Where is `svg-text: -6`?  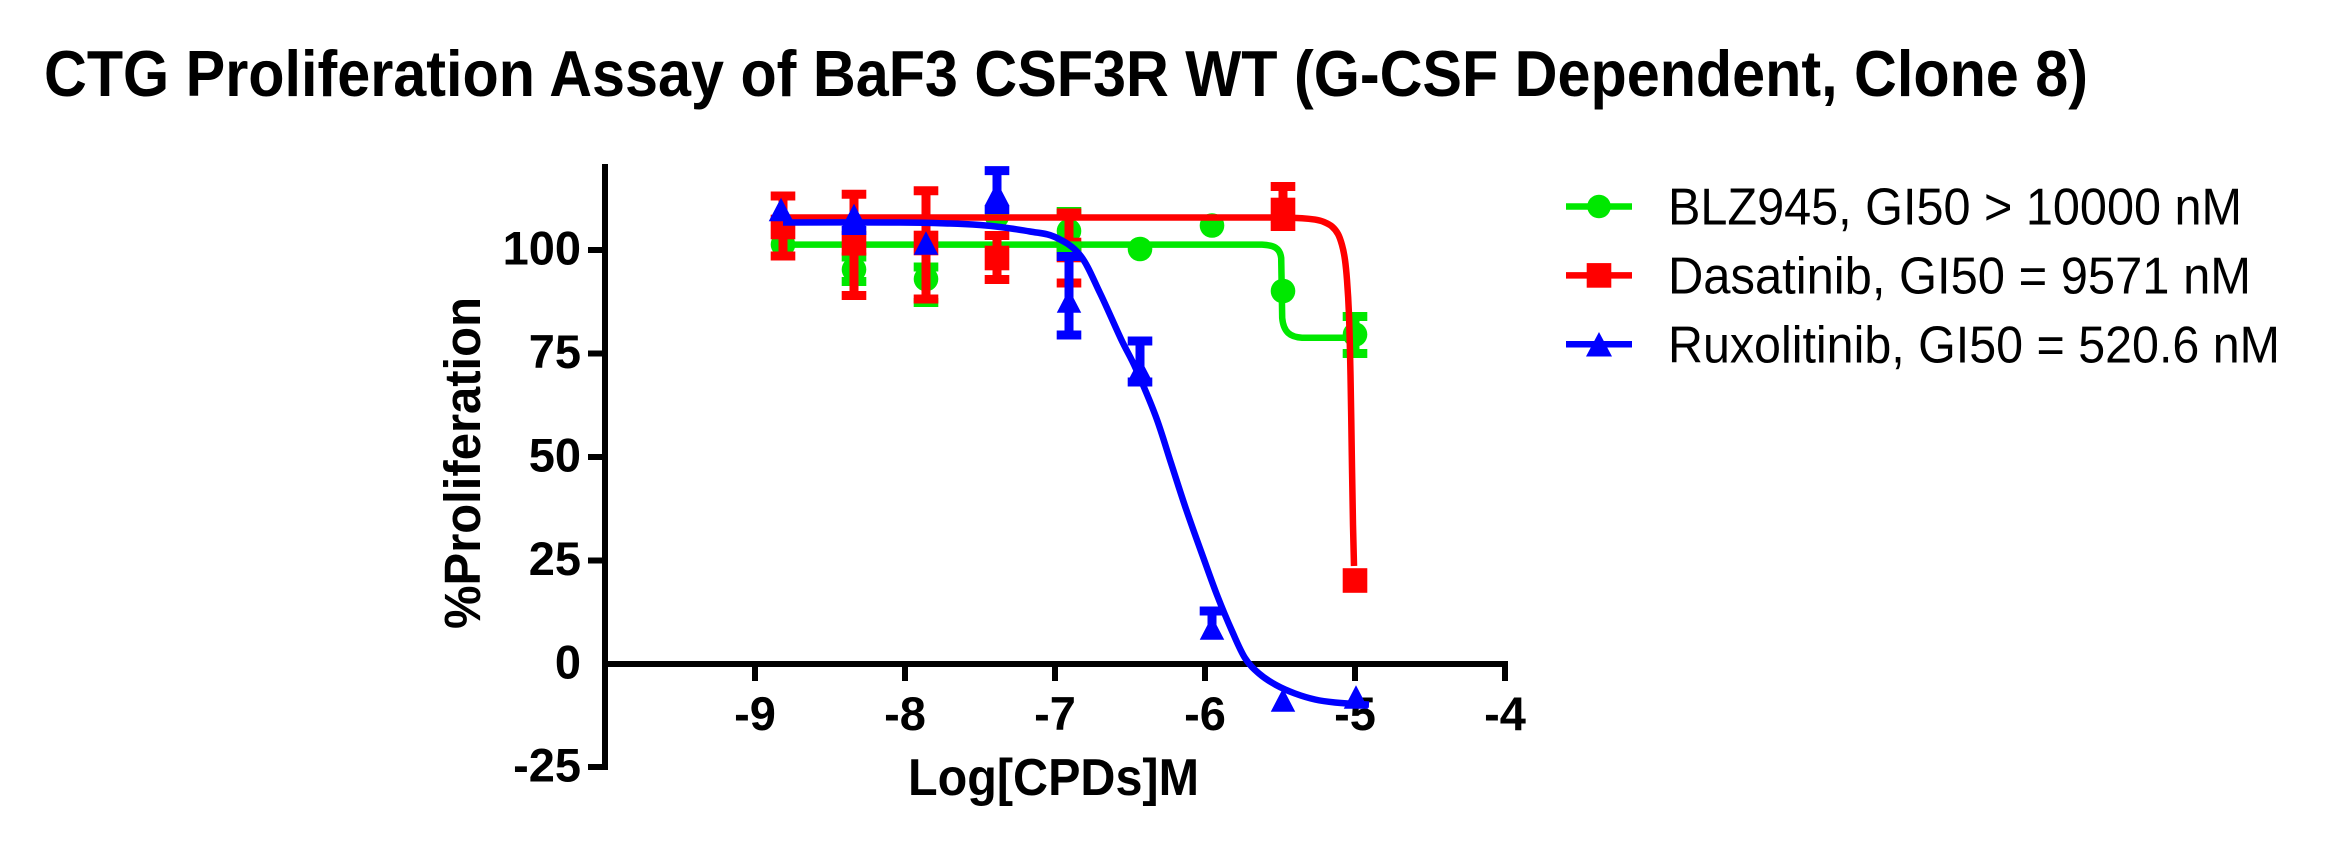 svg-text: -6 is located at coordinates (1205, 713).